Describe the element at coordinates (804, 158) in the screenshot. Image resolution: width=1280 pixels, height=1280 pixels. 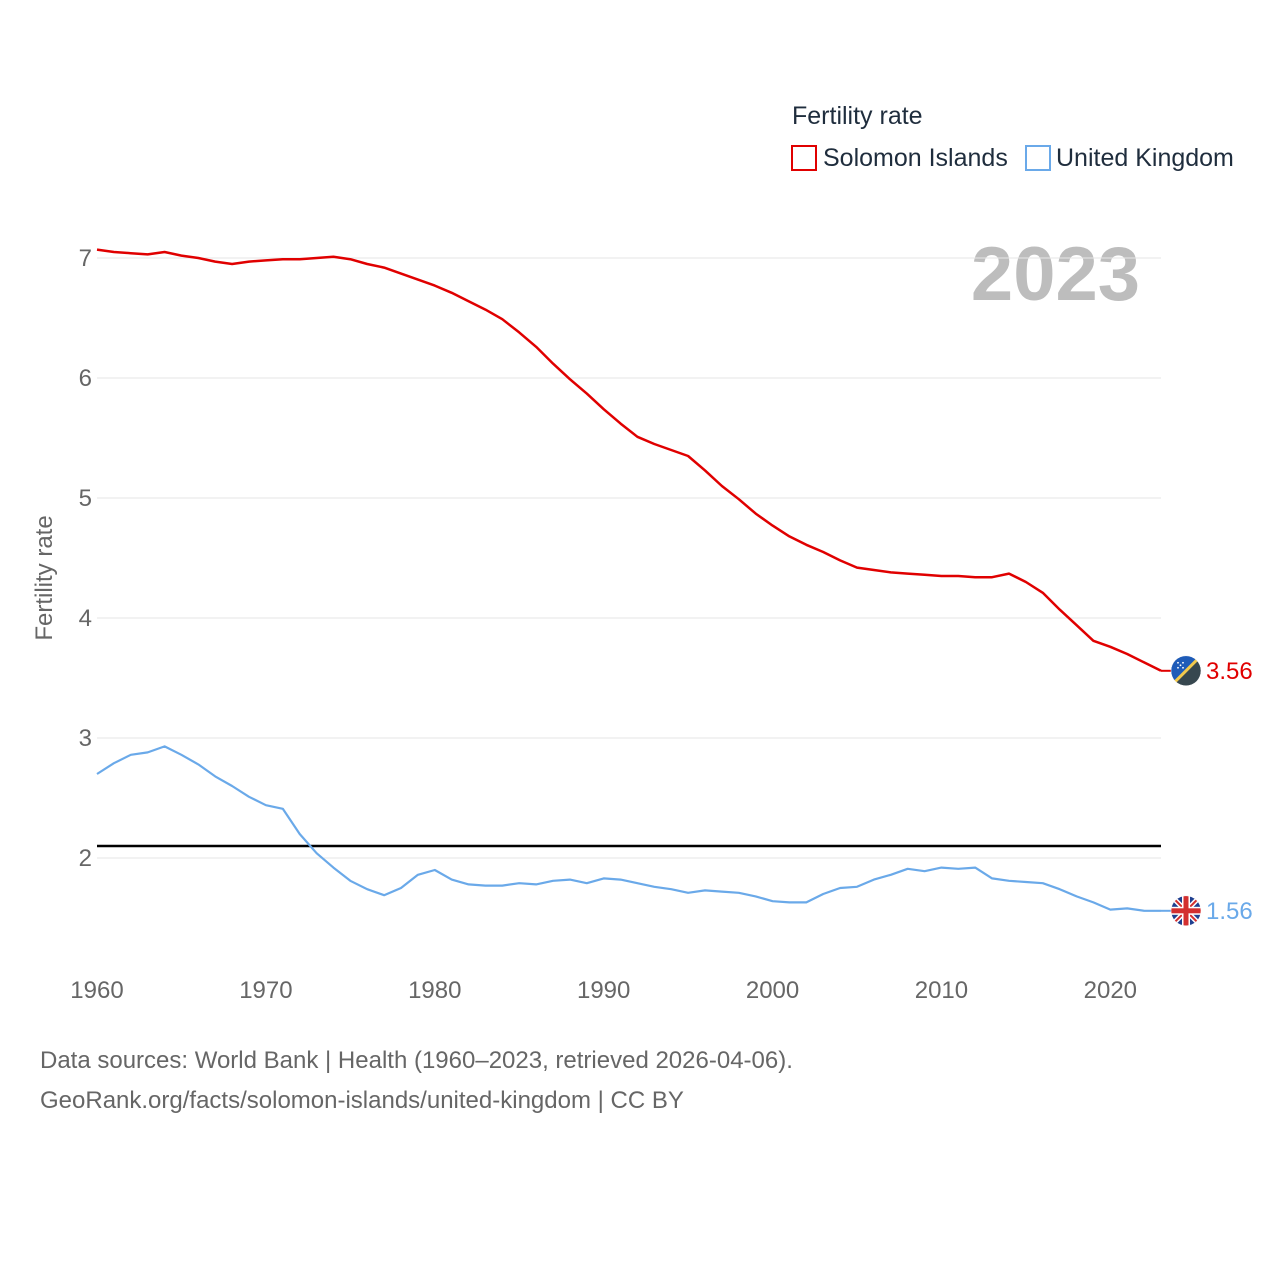
I see `legend-swatch-solomon-islands` at that location.